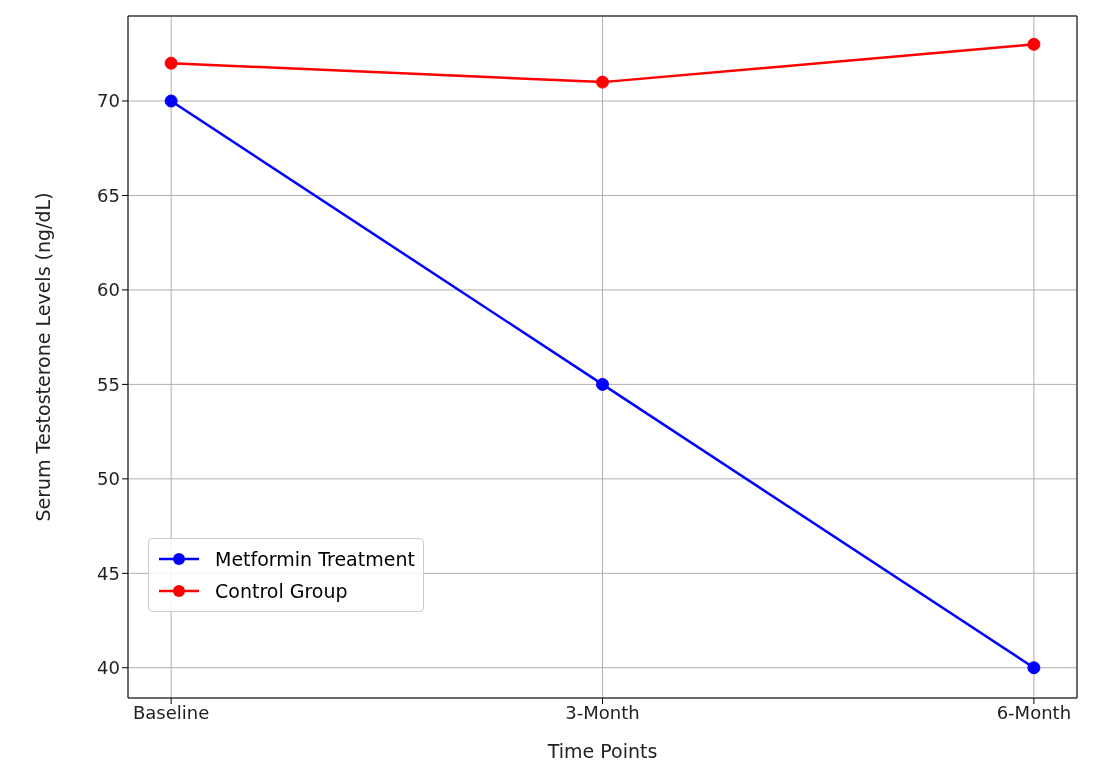 Image resolution: width=1094 pixels, height=768 pixels. What do you see at coordinates (602, 712) in the screenshot?
I see `x-tick-label: 3-Month` at bounding box center [602, 712].